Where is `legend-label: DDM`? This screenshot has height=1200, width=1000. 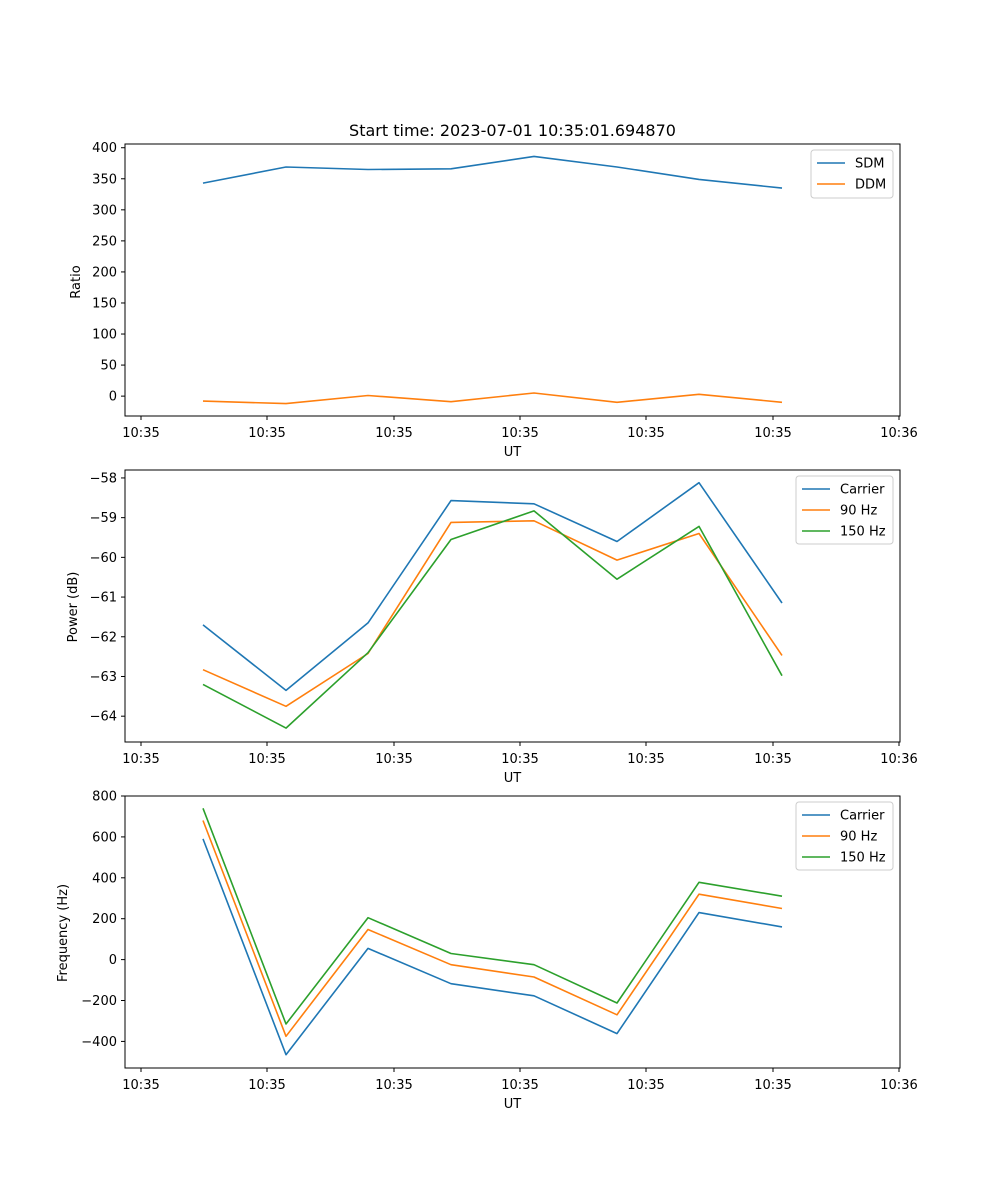
legend-label: DDM is located at coordinates (870, 185).